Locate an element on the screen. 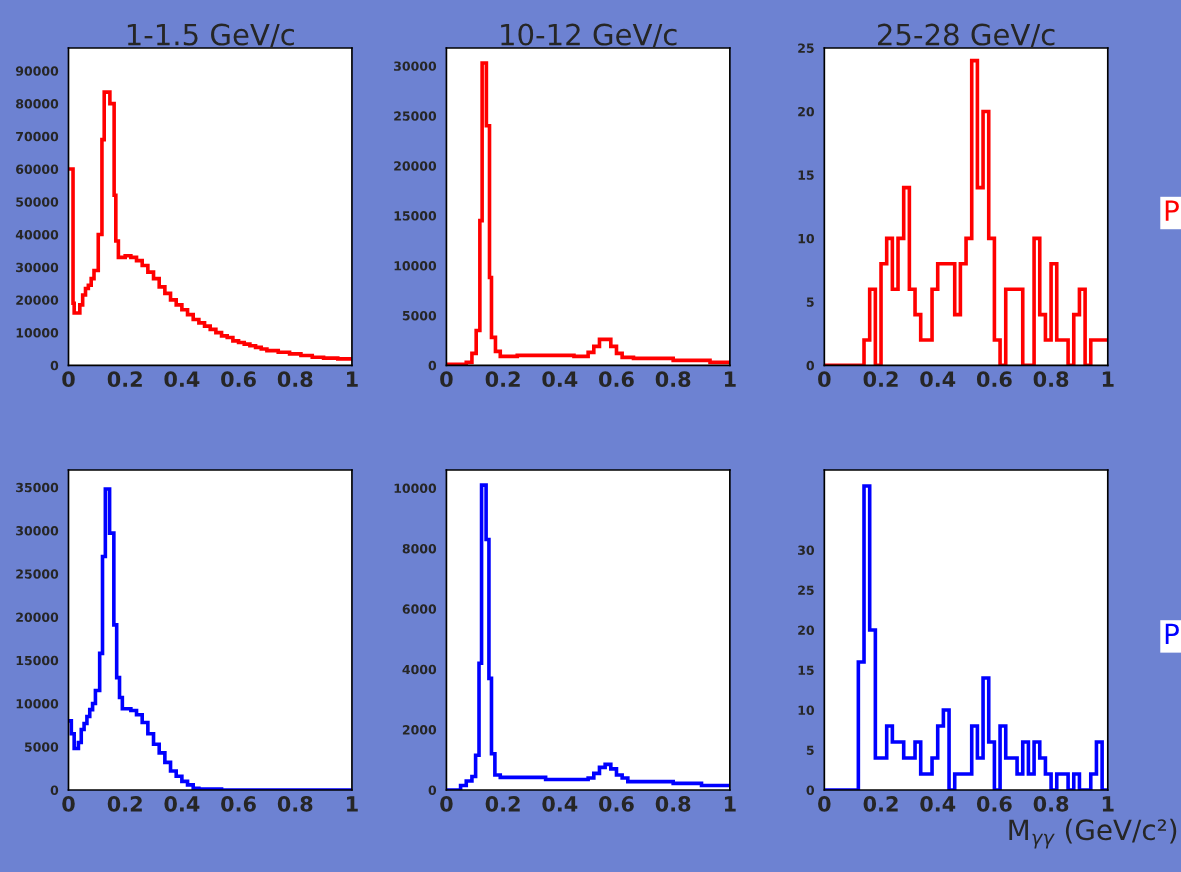 This screenshot has width=1181, height=872. y-tick-label: 60000 is located at coordinates (37, 169).